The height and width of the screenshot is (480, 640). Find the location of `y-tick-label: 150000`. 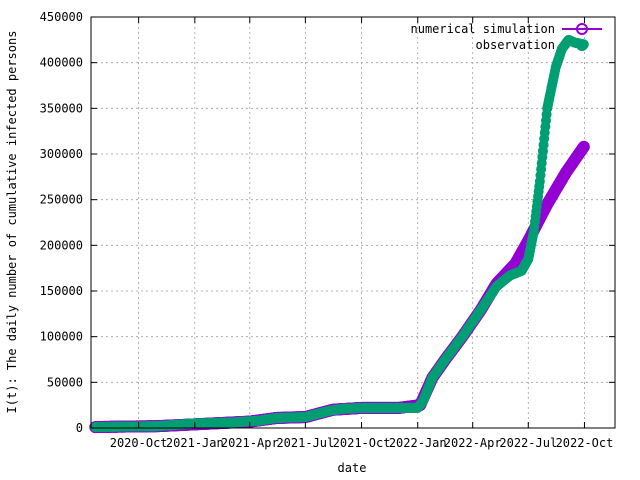

y-tick-label: 150000 is located at coordinates (61, 291).